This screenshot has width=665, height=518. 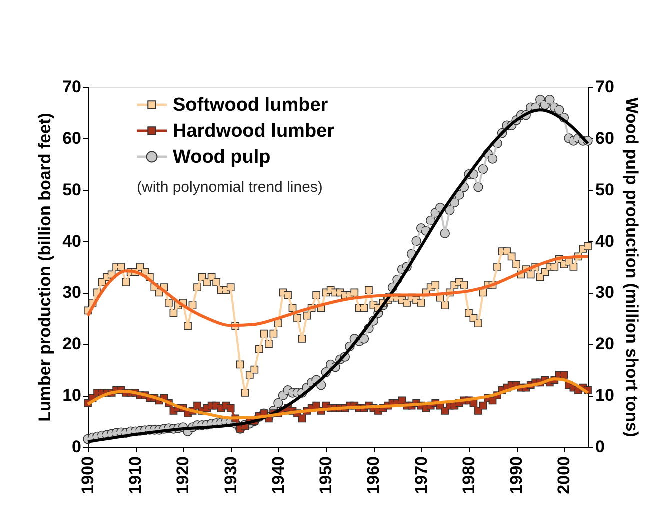 I want to click on x-tick-label: 1900, so click(x=88, y=475).